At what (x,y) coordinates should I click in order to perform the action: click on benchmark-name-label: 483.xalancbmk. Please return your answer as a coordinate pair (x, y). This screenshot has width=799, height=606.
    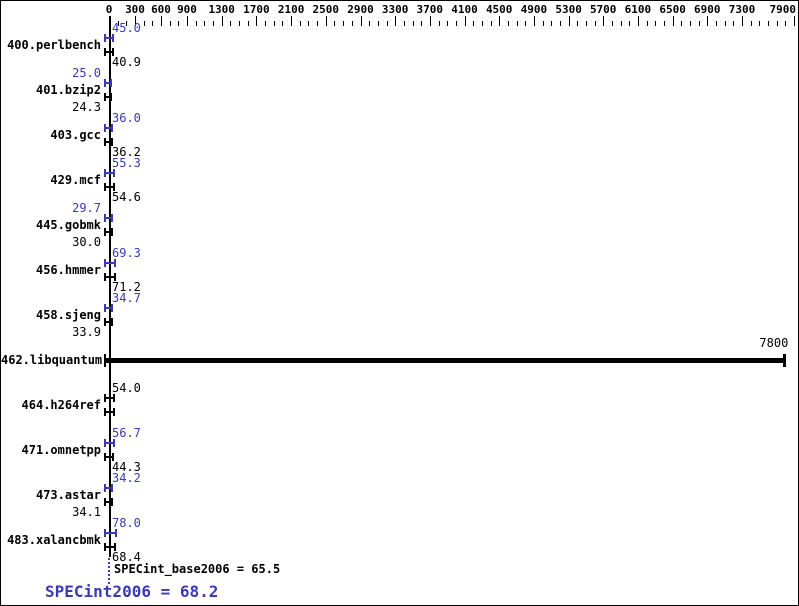
    Looking at the image, I should click on (54, 540).